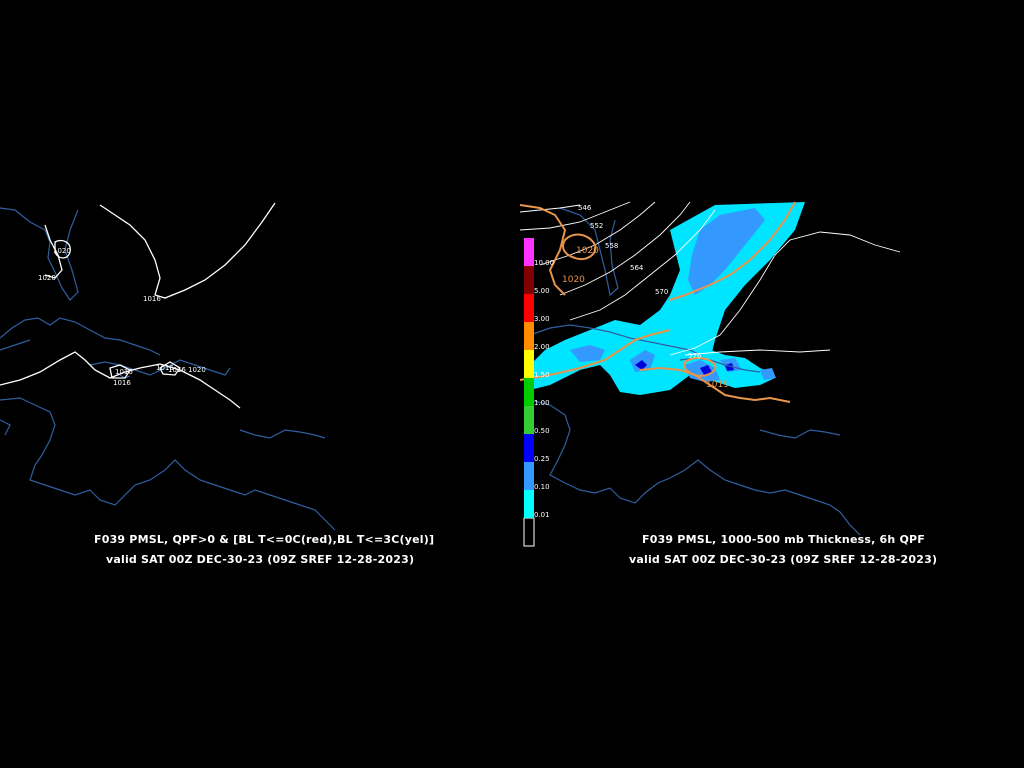  What do you see at coordinates (783, 539) in the screenshot?
I see `right-caption-title: F039 PMSL, 1000-500 mb Thickness, 6h QPF` at bounding box center [783, 539].